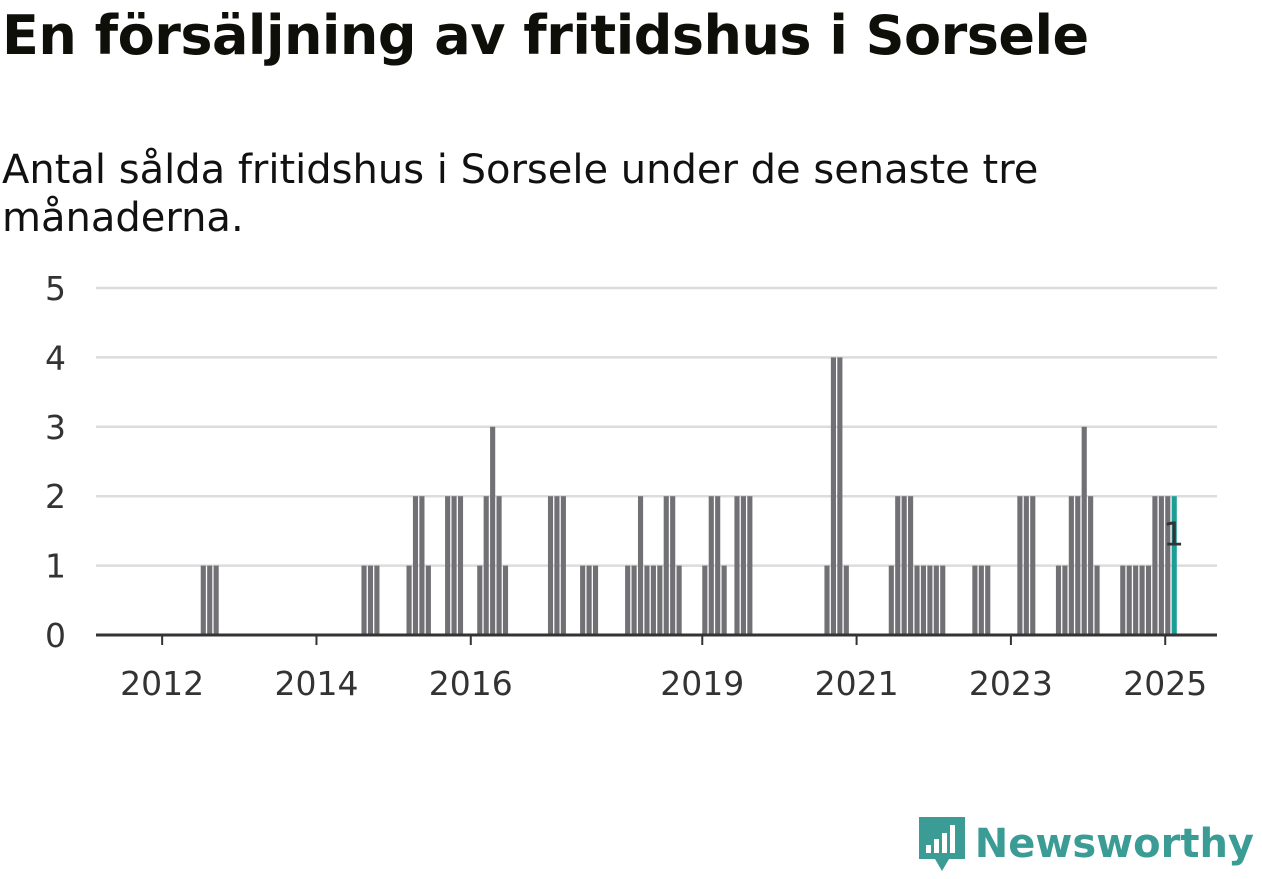 Image resolution: width=1262 pixels, height=879 pixels. Describe the element at coordinates (1165, 683) in the screenshot. I see `x-tick-label: 2025` at that location.